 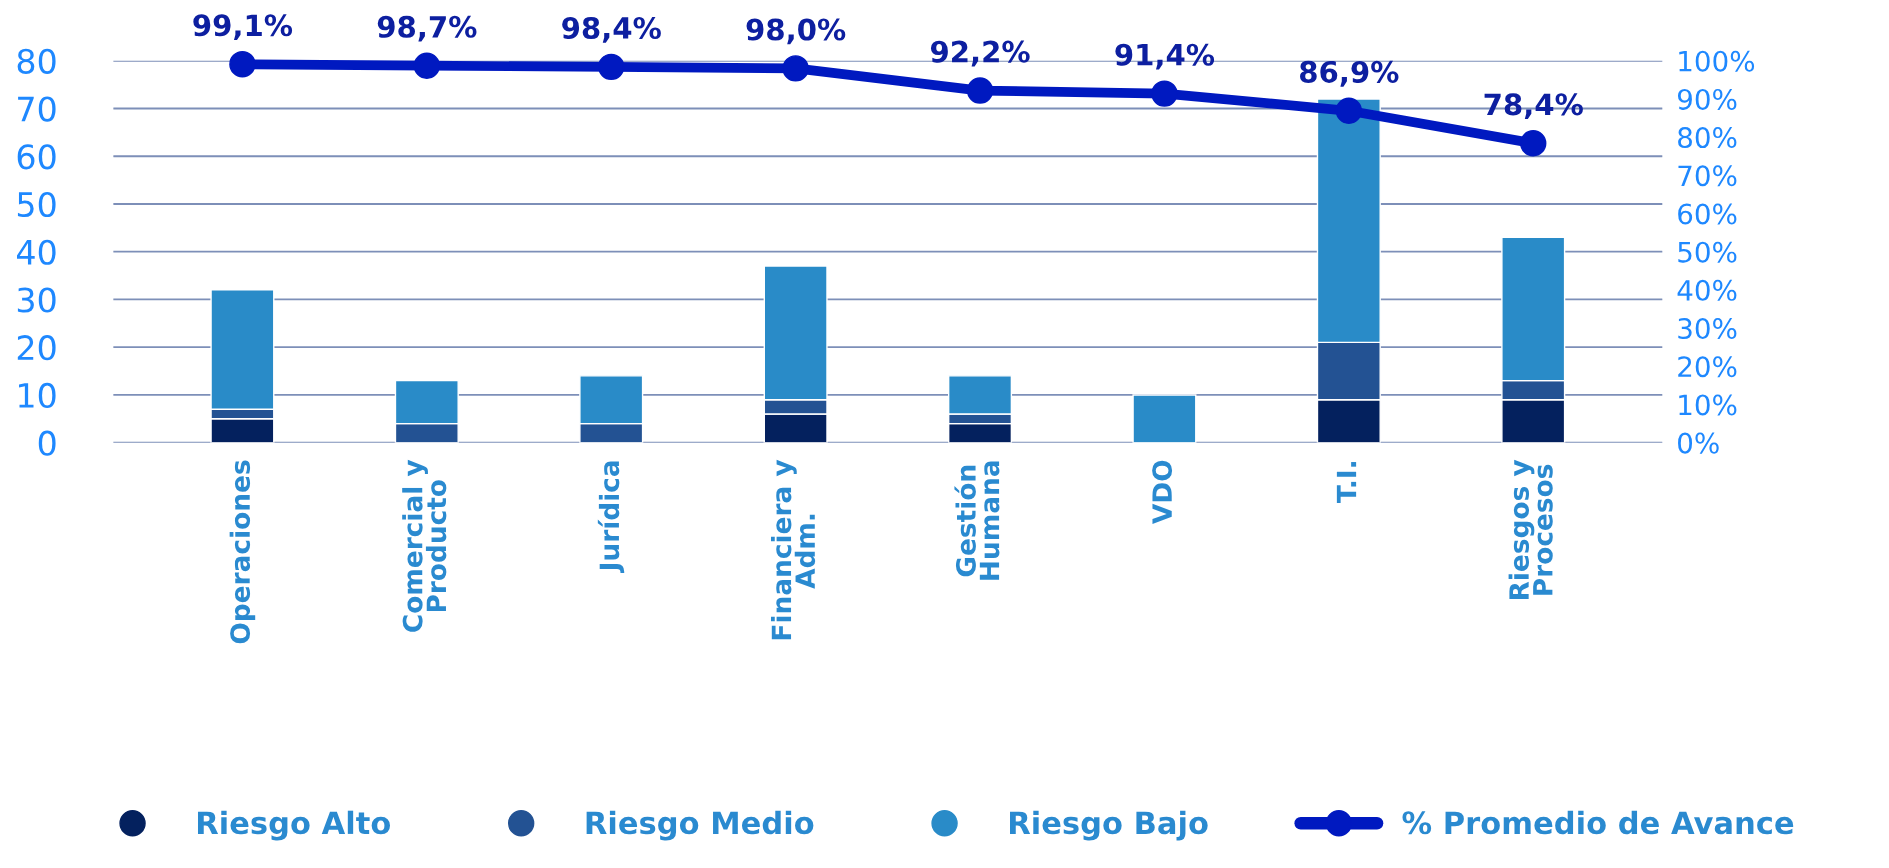 I want to click on x-tick-label: Jurídica, so click(x=611, y=517).